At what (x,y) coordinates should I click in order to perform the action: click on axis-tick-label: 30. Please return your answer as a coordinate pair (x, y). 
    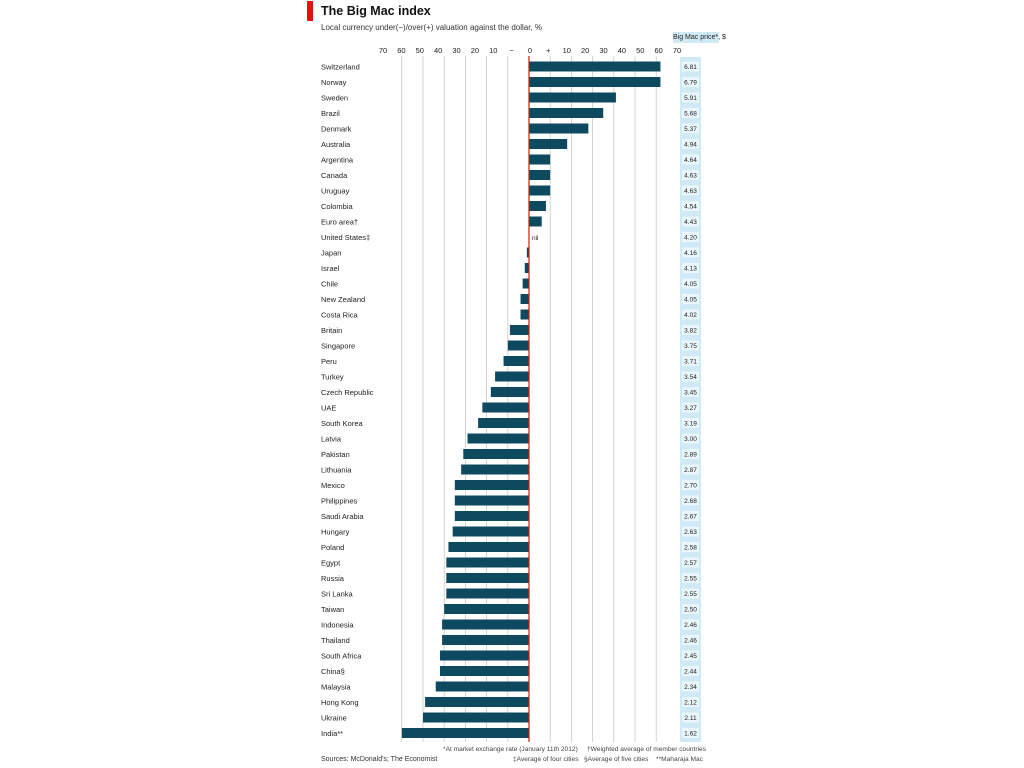
    Looking at the image, I should click on (603, 50).